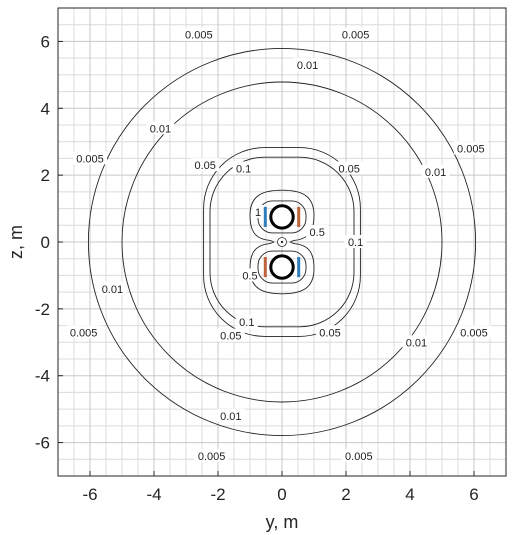 The height and width of the screenshot is (535, 518). Describe the element at coordinates (345, 494) in the screenshot. I see `x-tick-label: 2` at that location.